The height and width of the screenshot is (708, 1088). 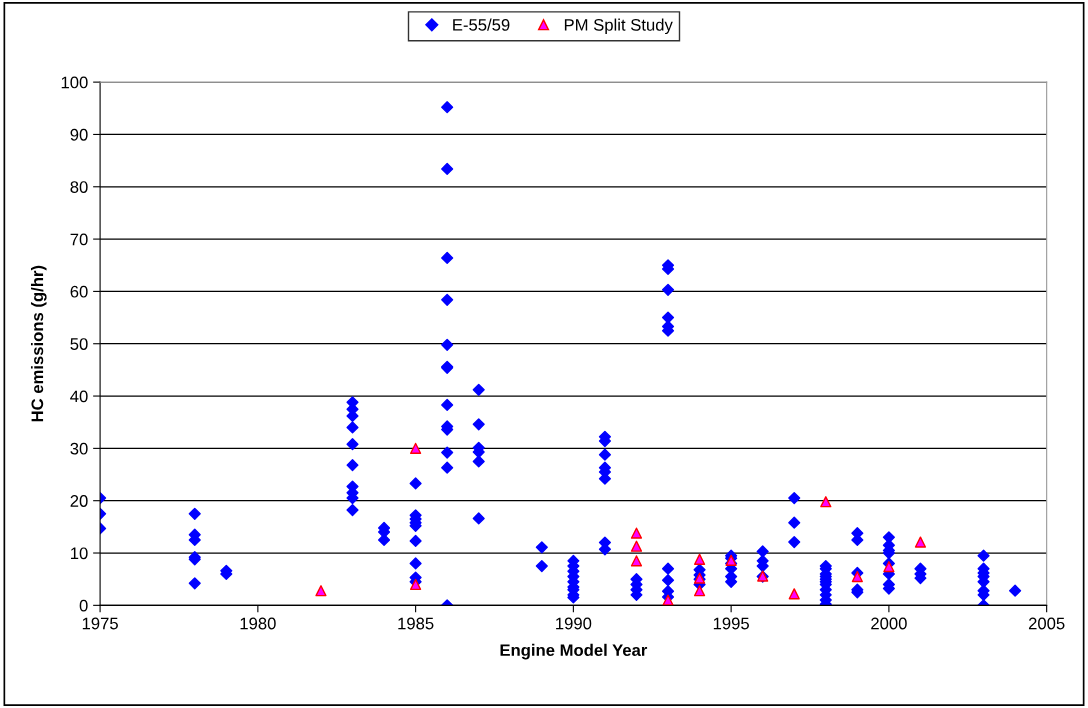 What do you see at coordinates (889, 623) in the screenshot?
I see `x-tick-label: 2000` at bounding box center [889, 623].